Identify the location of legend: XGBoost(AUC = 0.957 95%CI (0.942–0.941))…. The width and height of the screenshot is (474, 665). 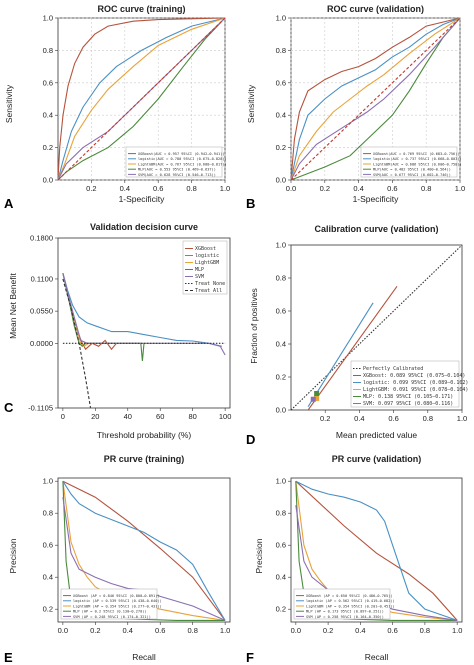
(176, 162).